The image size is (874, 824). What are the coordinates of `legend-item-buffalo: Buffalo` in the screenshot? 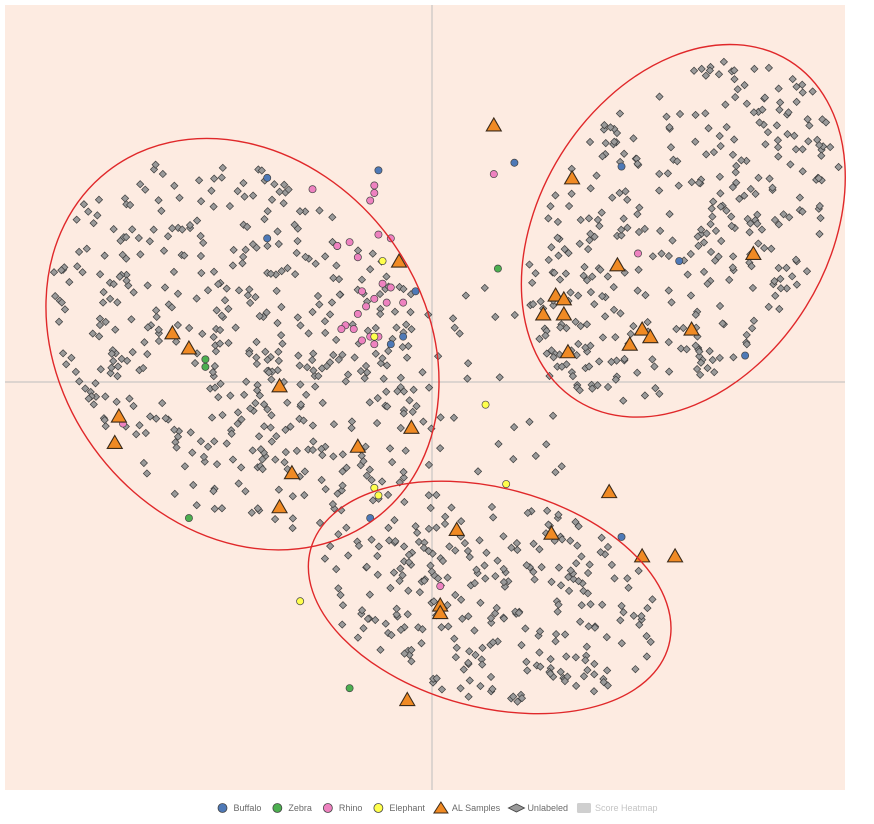 It's located at (239, 808).